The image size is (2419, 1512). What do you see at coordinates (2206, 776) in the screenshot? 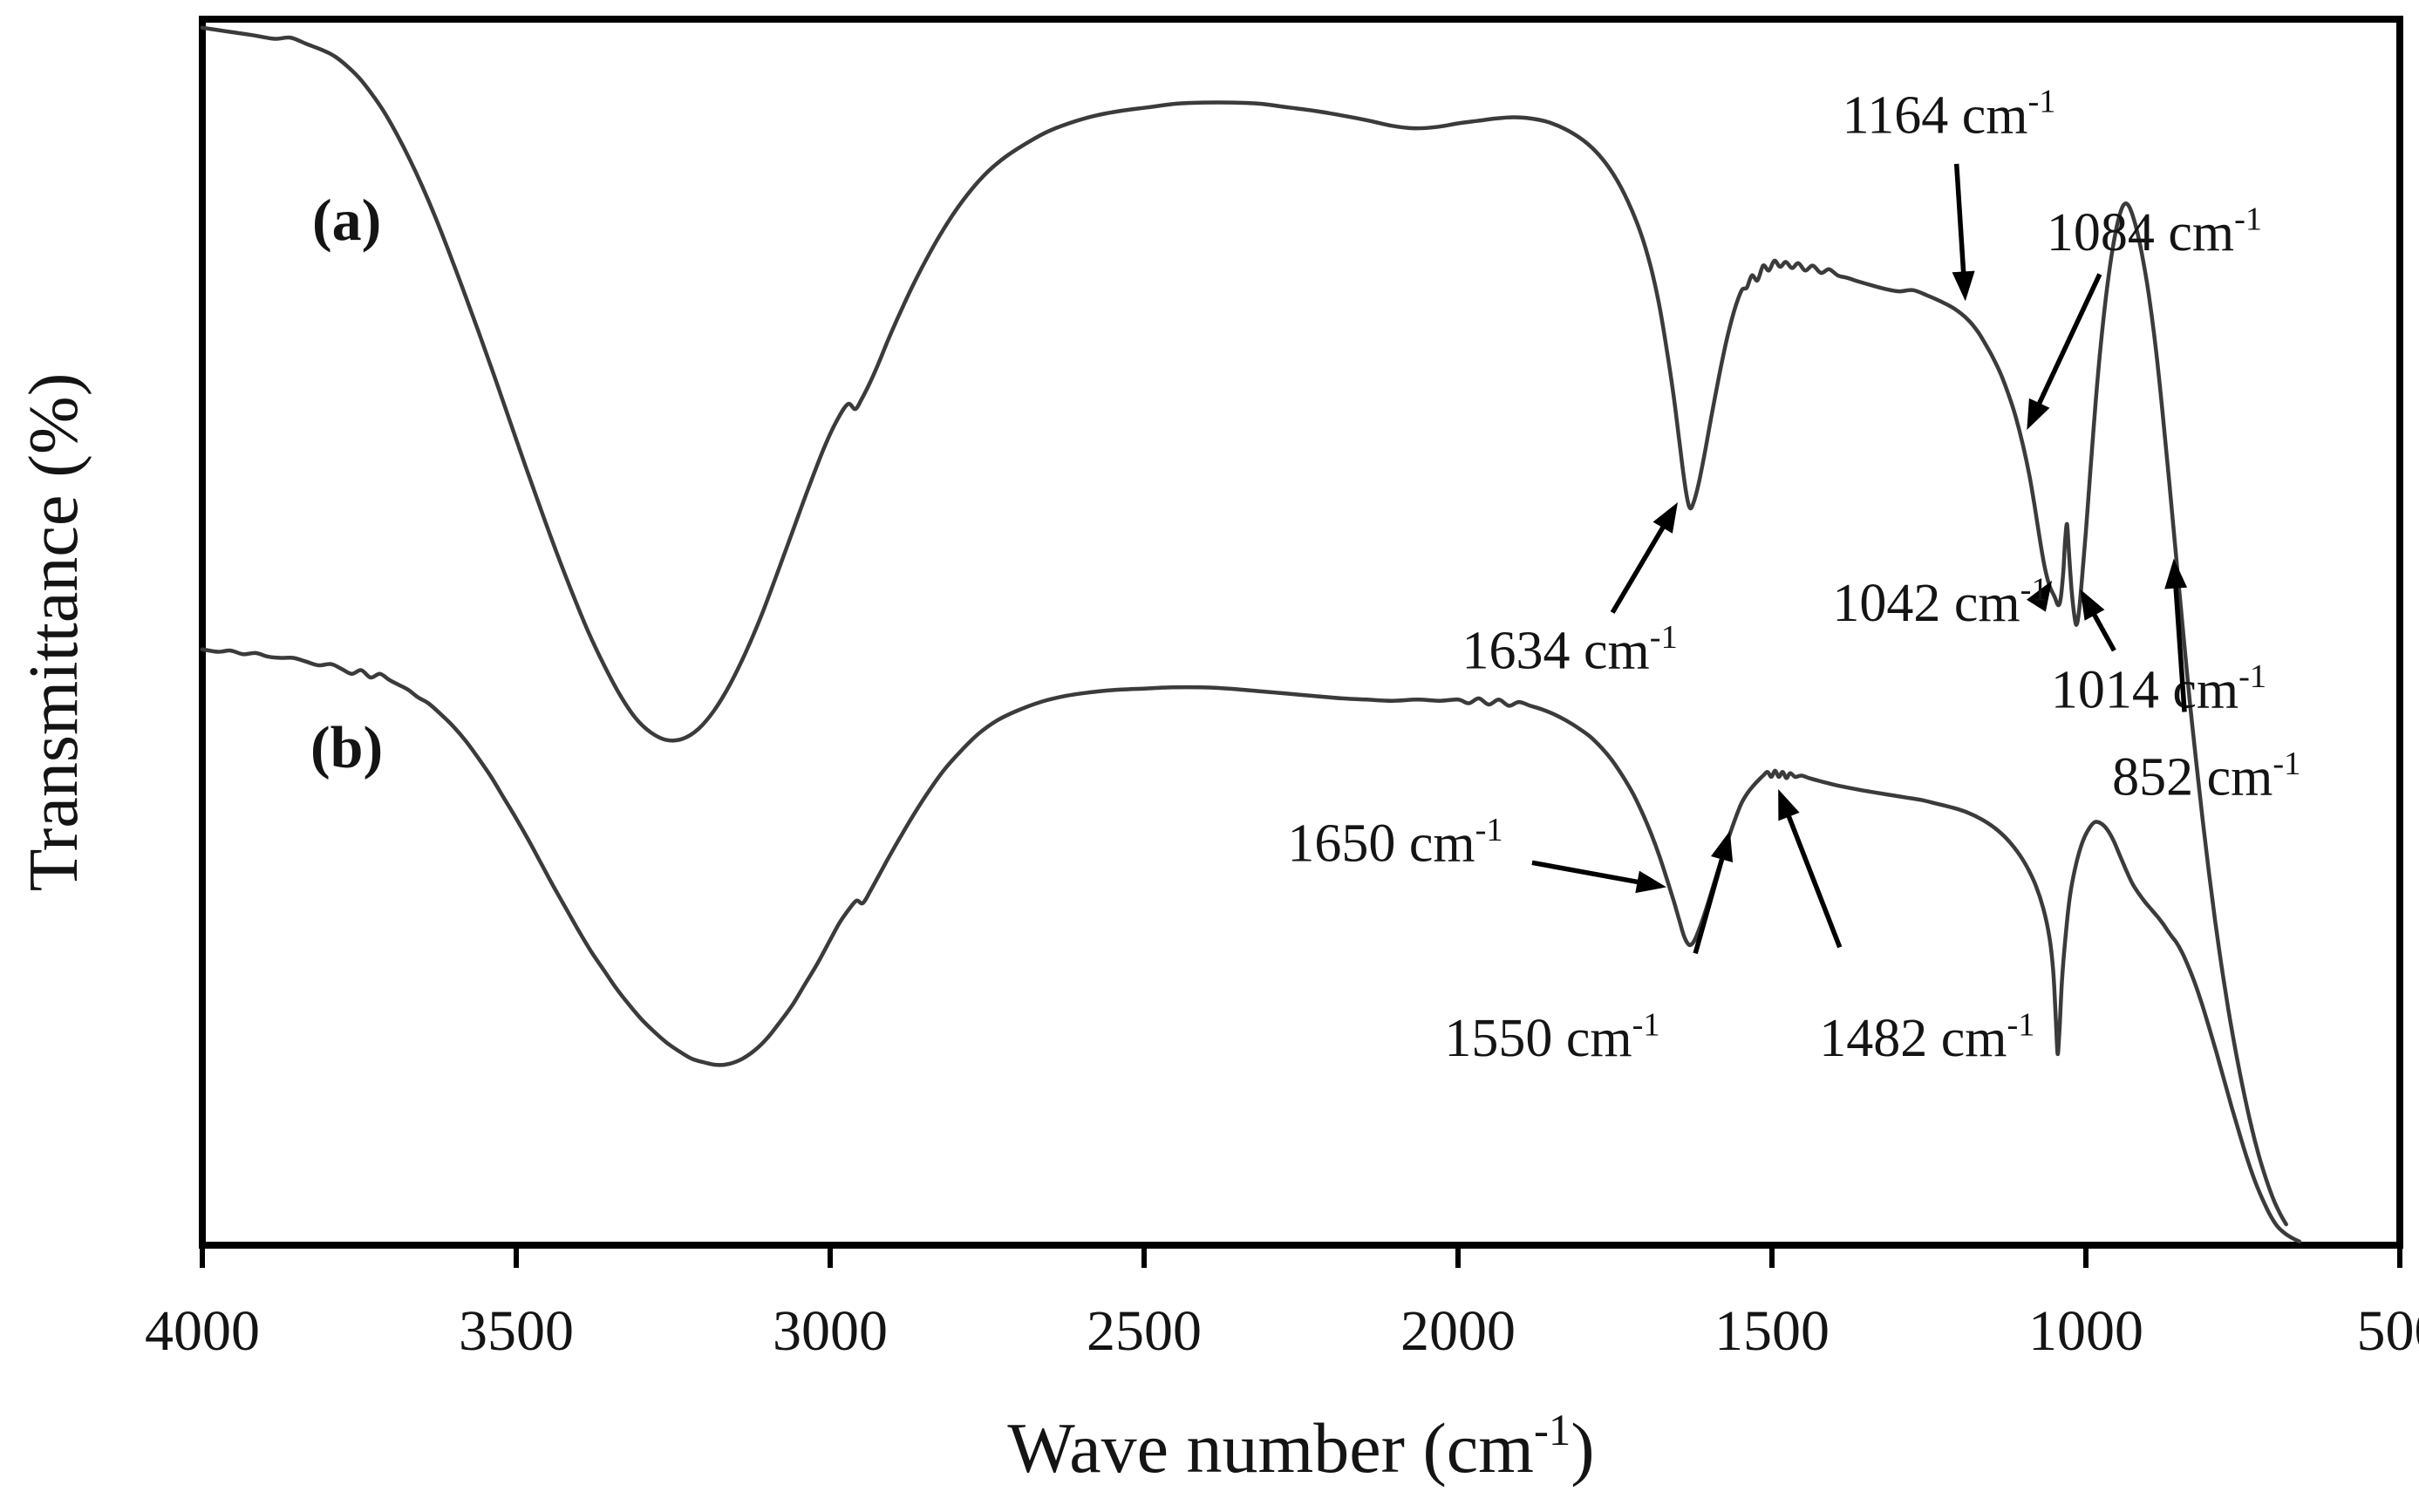
I see `annotation-label: 852 cm-1` at bounding box center [2206, 776].